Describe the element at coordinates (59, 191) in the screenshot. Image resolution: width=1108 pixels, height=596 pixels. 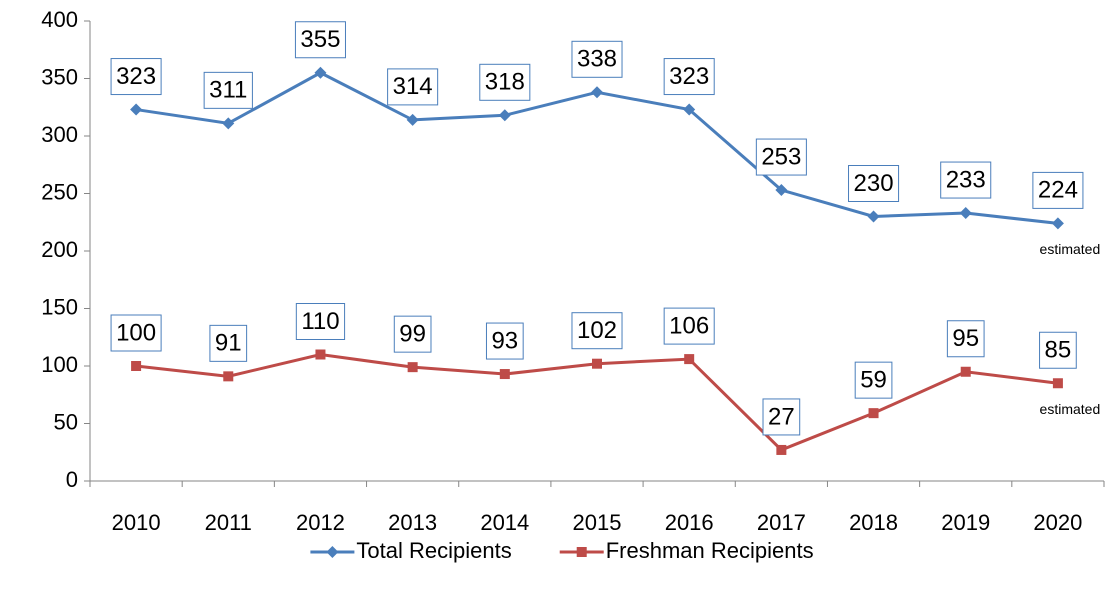
I see `y-tick-label: 250` at that location.